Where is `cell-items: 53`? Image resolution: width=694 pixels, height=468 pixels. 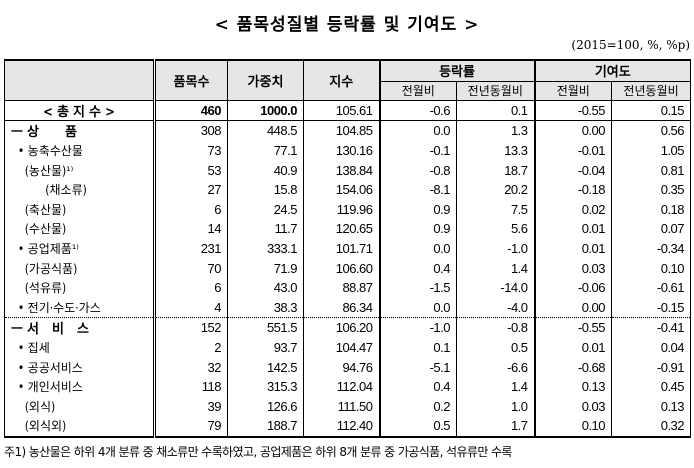
cell-items: 53 is located at coordinates (191, 170).